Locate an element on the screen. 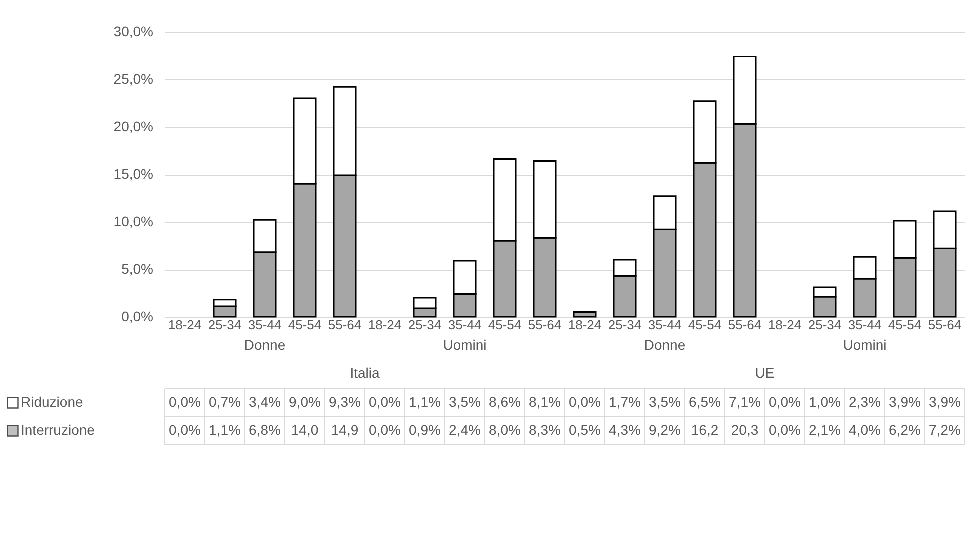  data-label: 1,0% is located at coordinates (825, 402).